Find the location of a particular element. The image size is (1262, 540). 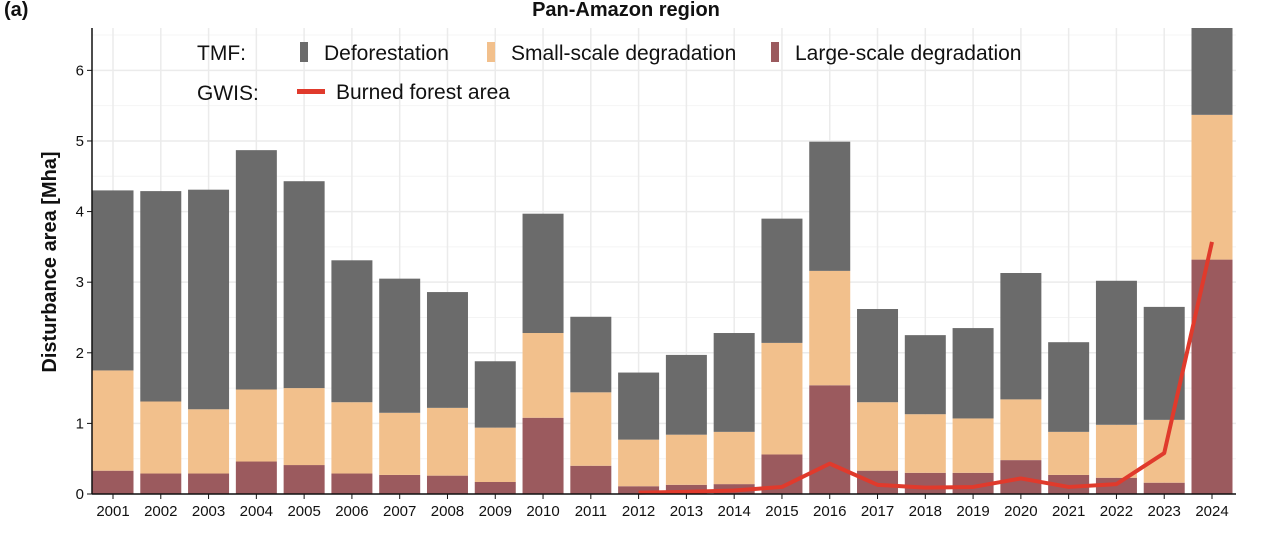

legend-swatch-burned-forest-area is located at coordinates (311, 91).